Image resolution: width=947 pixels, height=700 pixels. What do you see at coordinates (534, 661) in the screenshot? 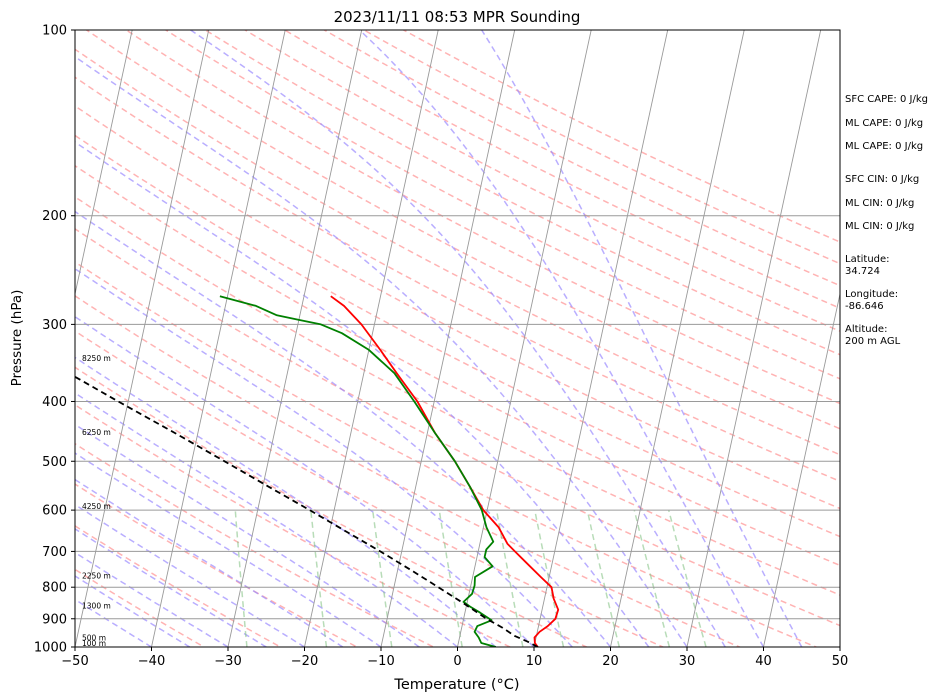
I see `x-tick-label: 10` at bounding box center [534, 661].